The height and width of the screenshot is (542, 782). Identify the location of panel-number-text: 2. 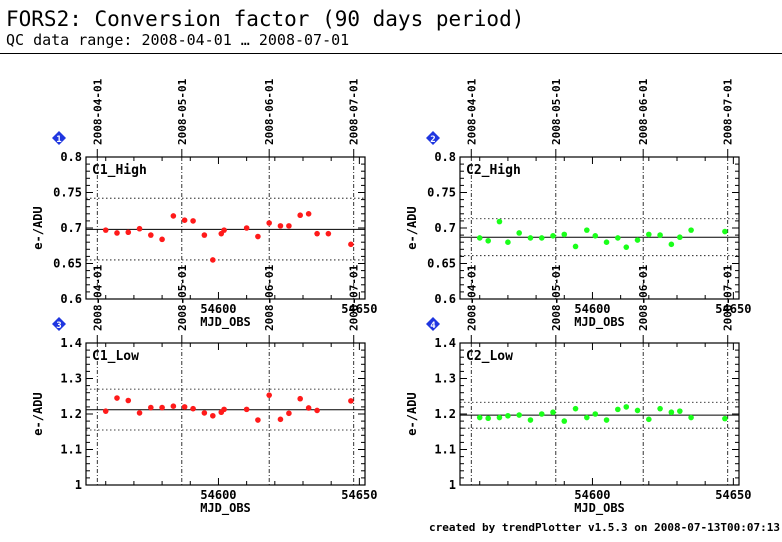
(432, 140).